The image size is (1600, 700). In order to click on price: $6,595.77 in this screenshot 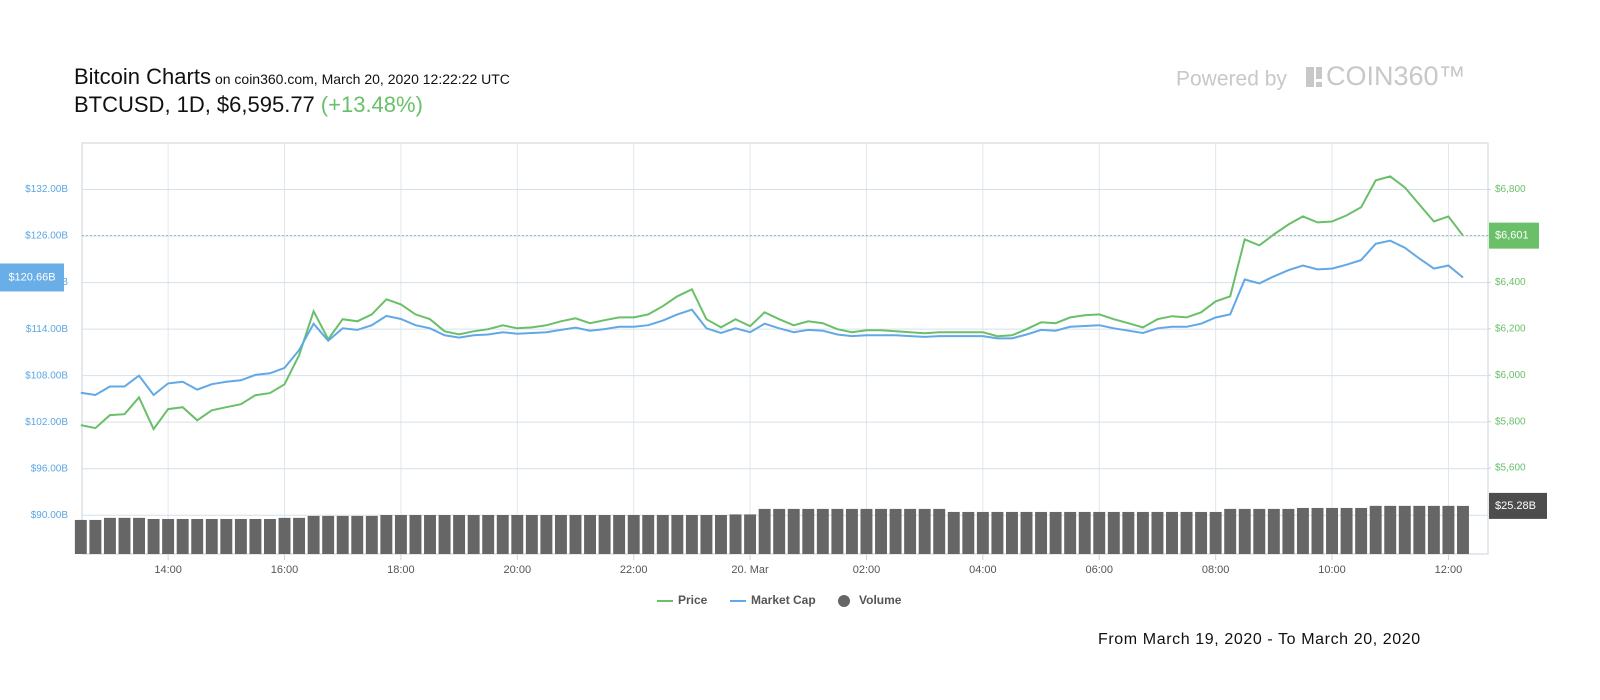, I will do `click(265, 104)`.